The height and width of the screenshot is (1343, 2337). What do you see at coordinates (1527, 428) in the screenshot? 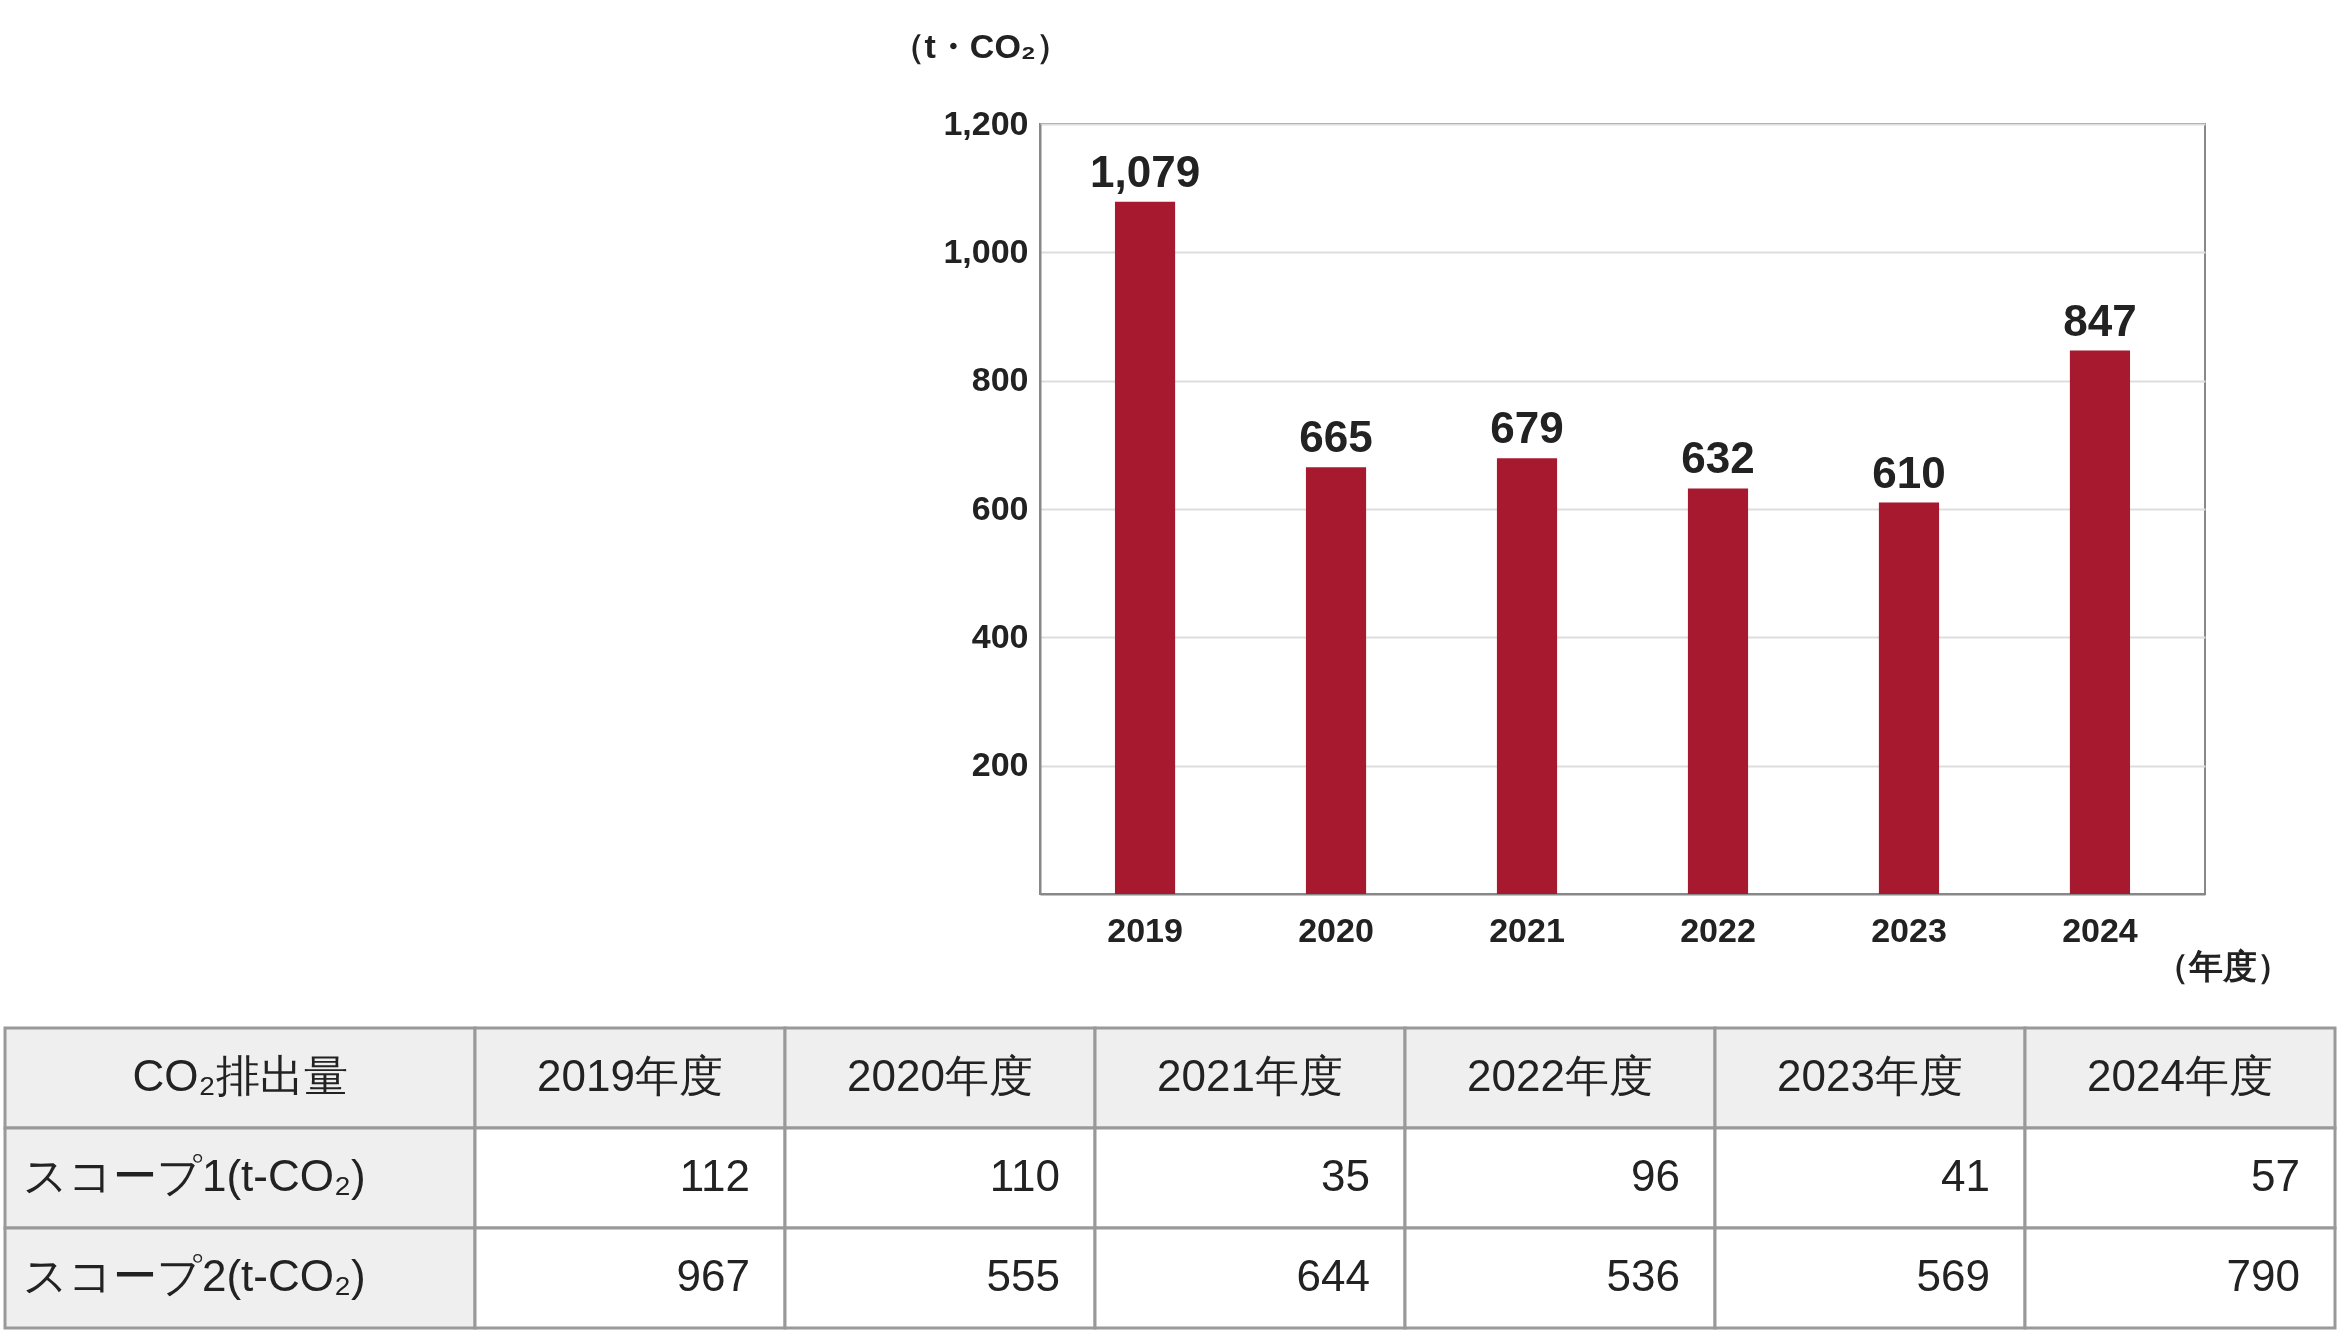
I see `data-label: 679` at bounding box center [1527, 428].